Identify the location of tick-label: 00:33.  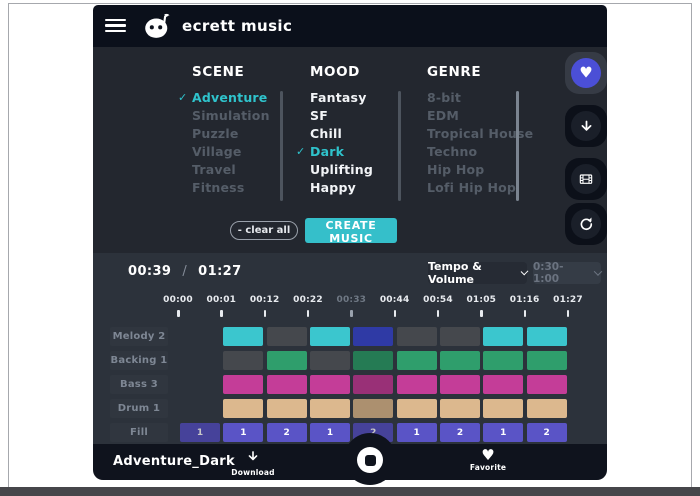
(351, 300).